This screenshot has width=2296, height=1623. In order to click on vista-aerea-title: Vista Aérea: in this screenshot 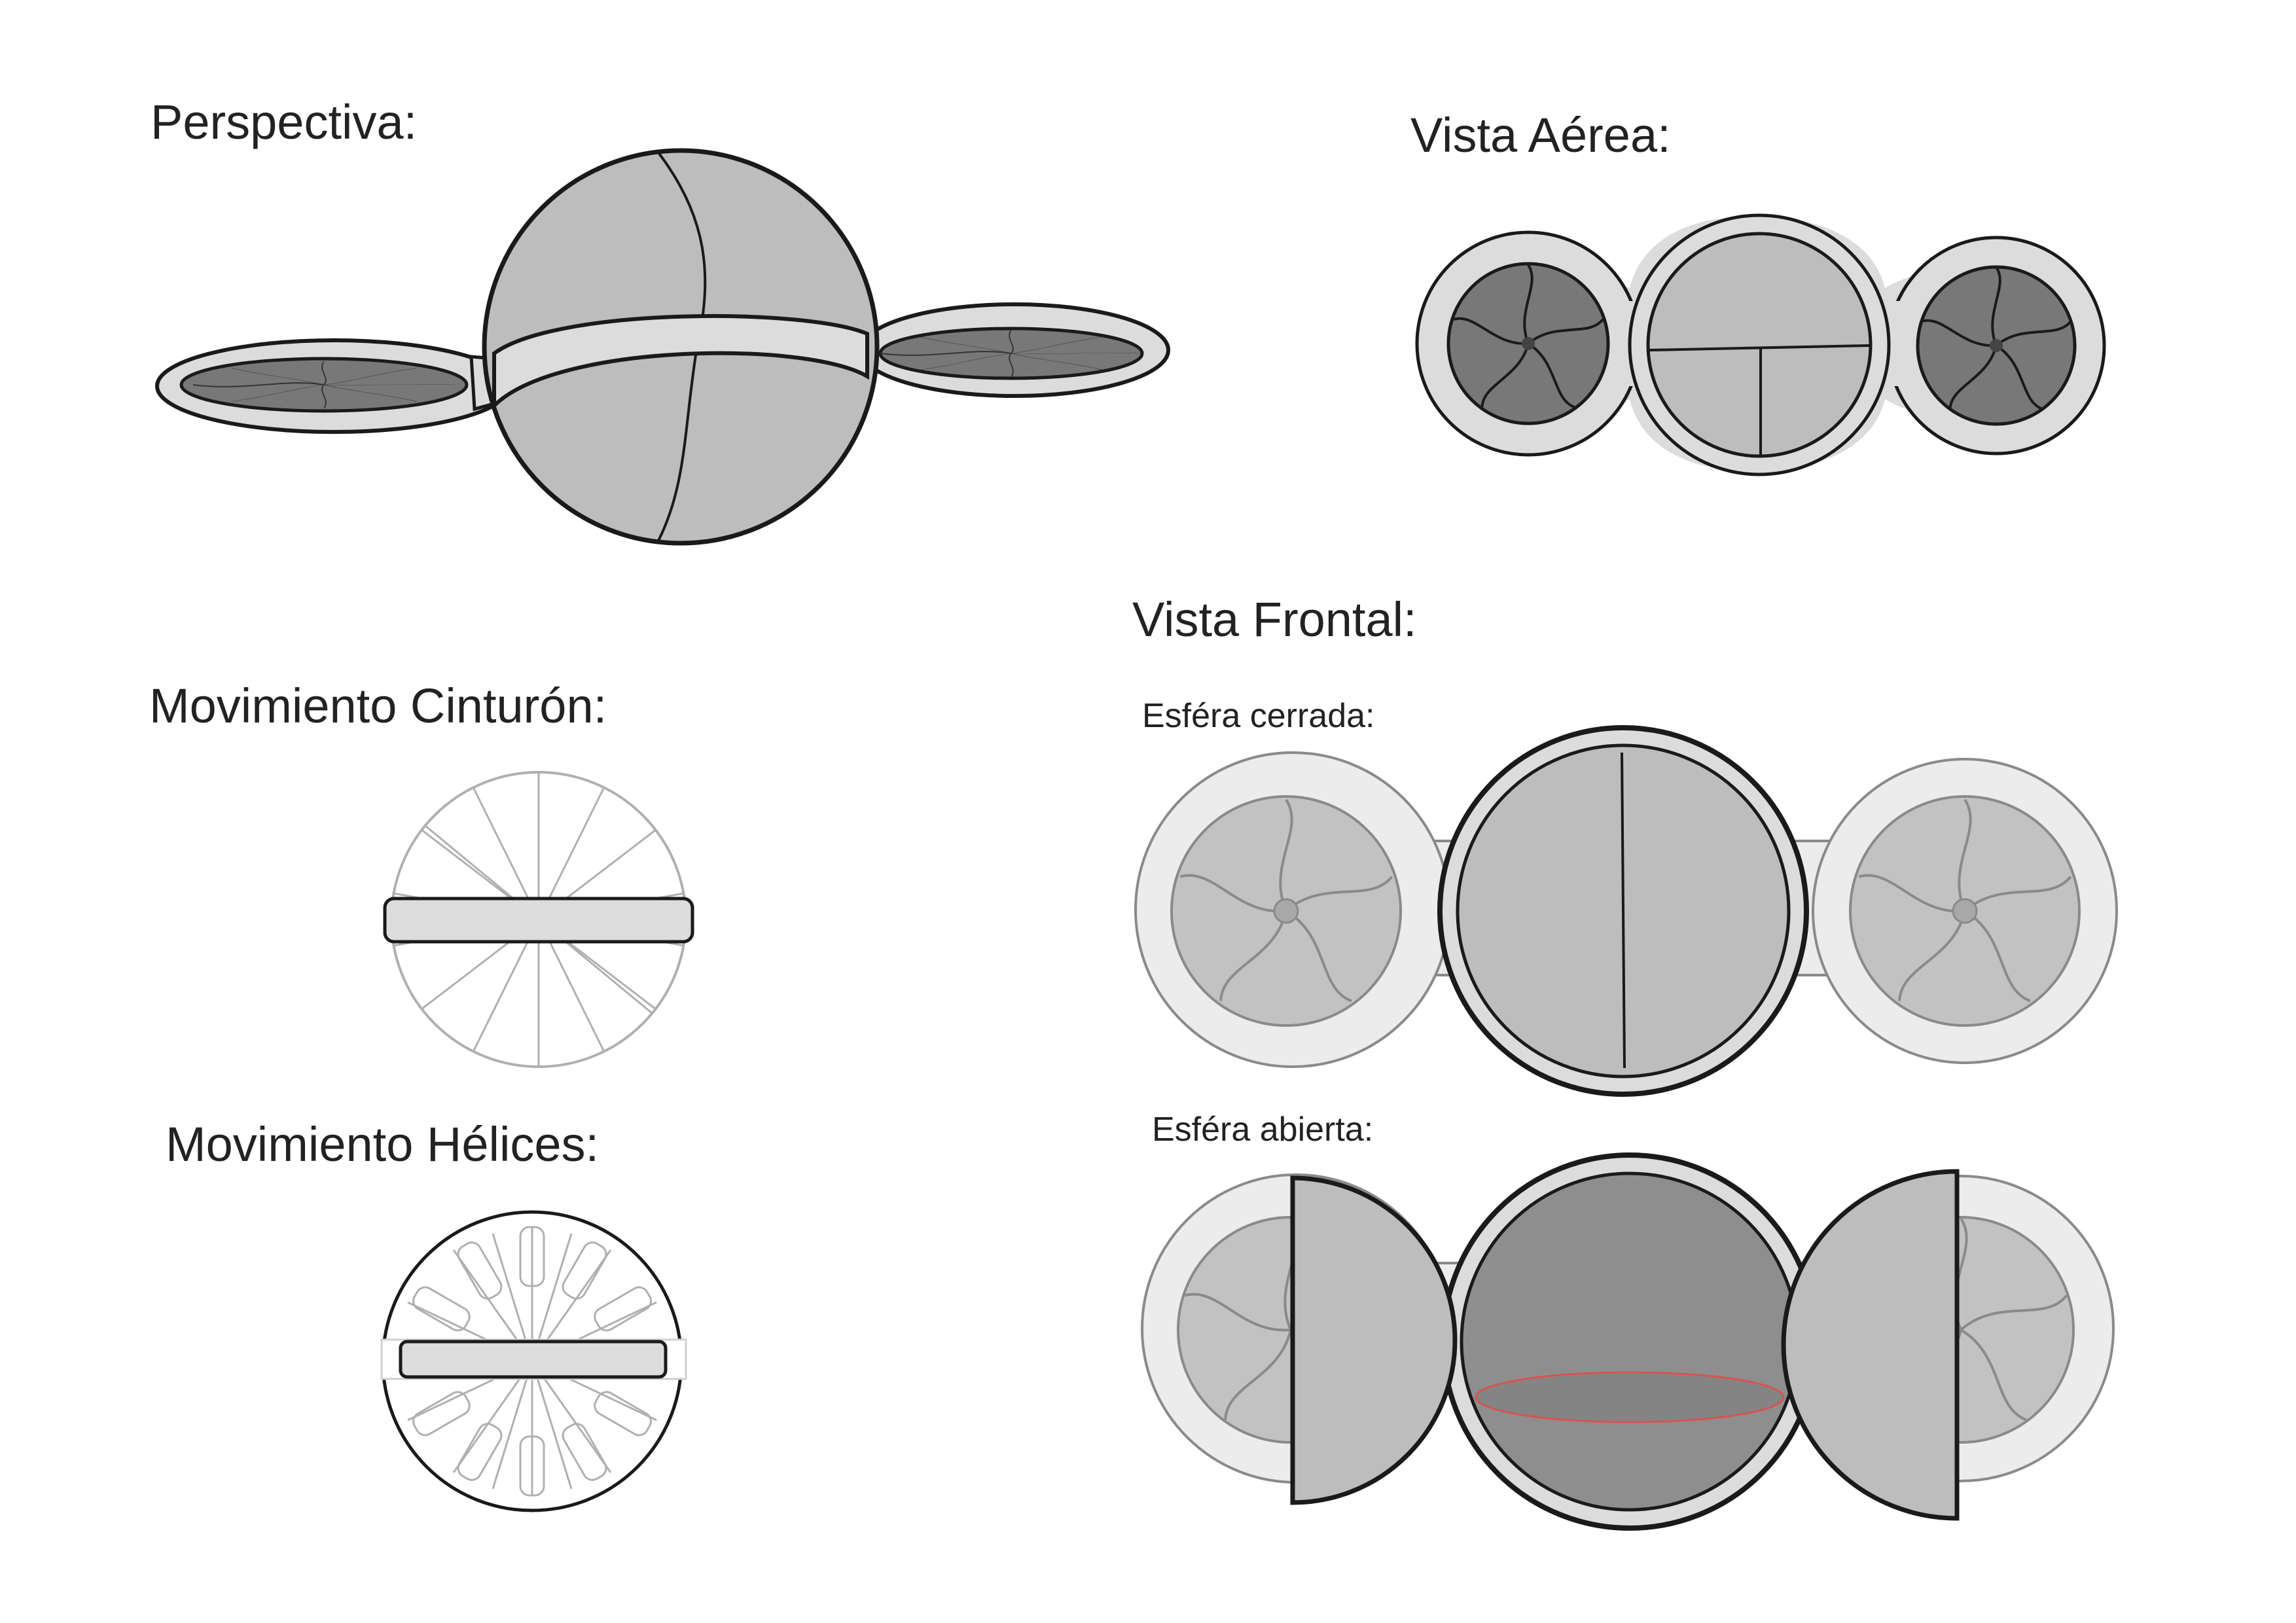, I will do `click(1540, 135)`.